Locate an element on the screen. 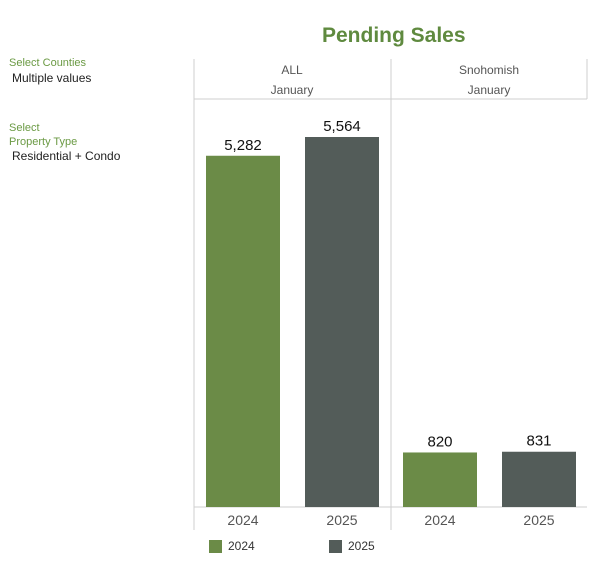  data-label-all-2025: 5,564 is located at coordinates (342, 126).